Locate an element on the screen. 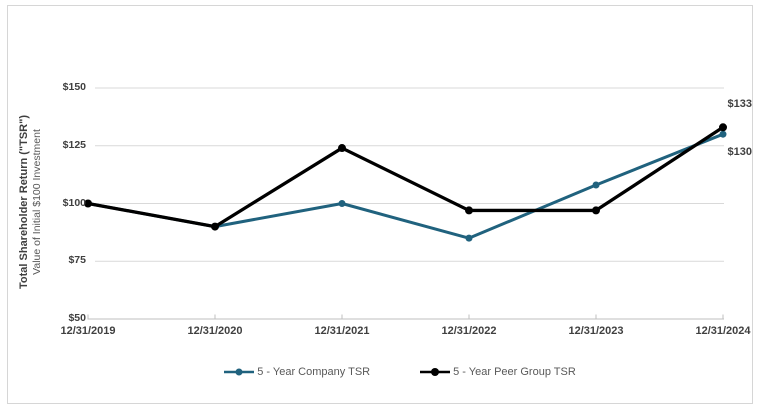 The image size is (764, 412). legend-label-peer-group-tsr: 5 - Year Peer Group TSR is located at coordinates (514, 372).